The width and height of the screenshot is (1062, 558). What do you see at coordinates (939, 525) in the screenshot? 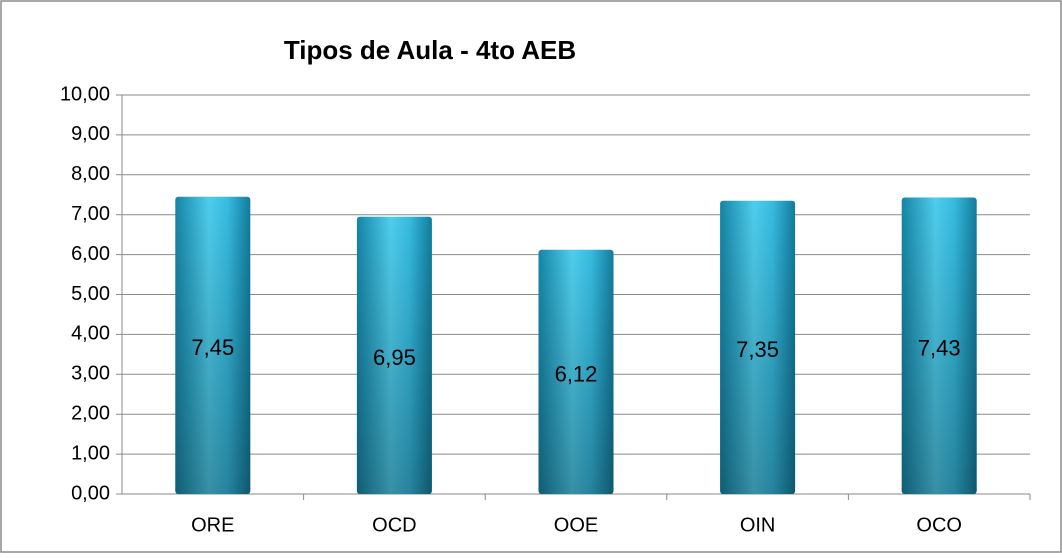
I see `x-tick-label: OCO` at bounding box center [939, 525].